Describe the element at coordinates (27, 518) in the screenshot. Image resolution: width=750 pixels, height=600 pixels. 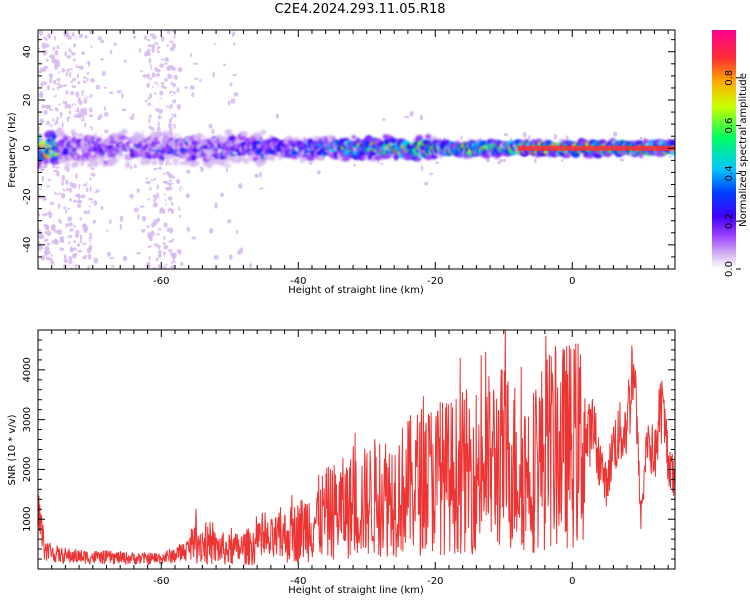
I see `y-tick-label: 1000` at that location.